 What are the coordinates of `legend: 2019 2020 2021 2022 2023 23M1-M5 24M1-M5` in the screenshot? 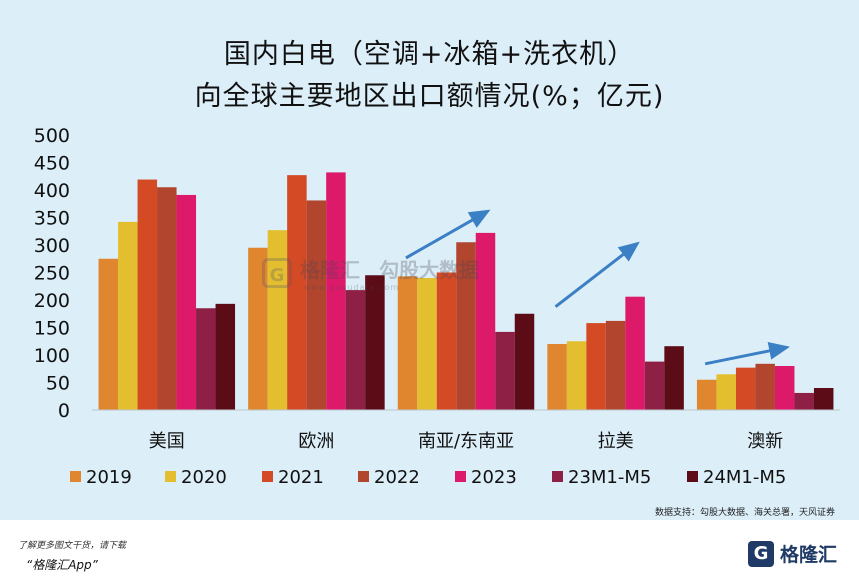 It's located at (428, 477).